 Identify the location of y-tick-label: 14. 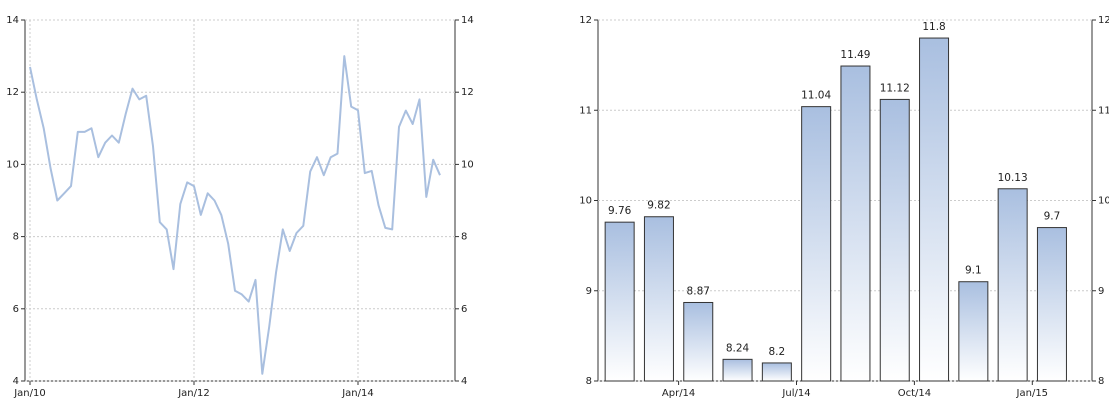
(12, 20).